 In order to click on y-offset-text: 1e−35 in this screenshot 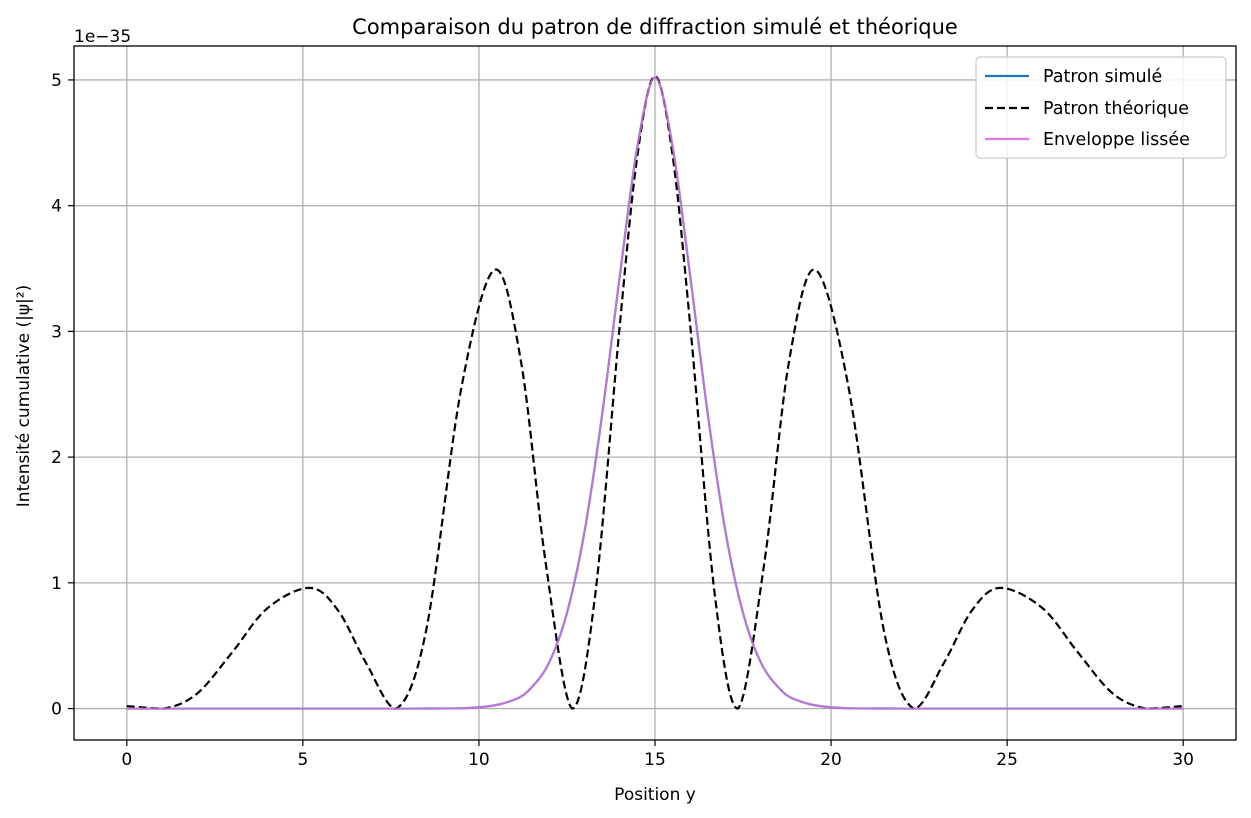, I will do `click(102, 37)`.